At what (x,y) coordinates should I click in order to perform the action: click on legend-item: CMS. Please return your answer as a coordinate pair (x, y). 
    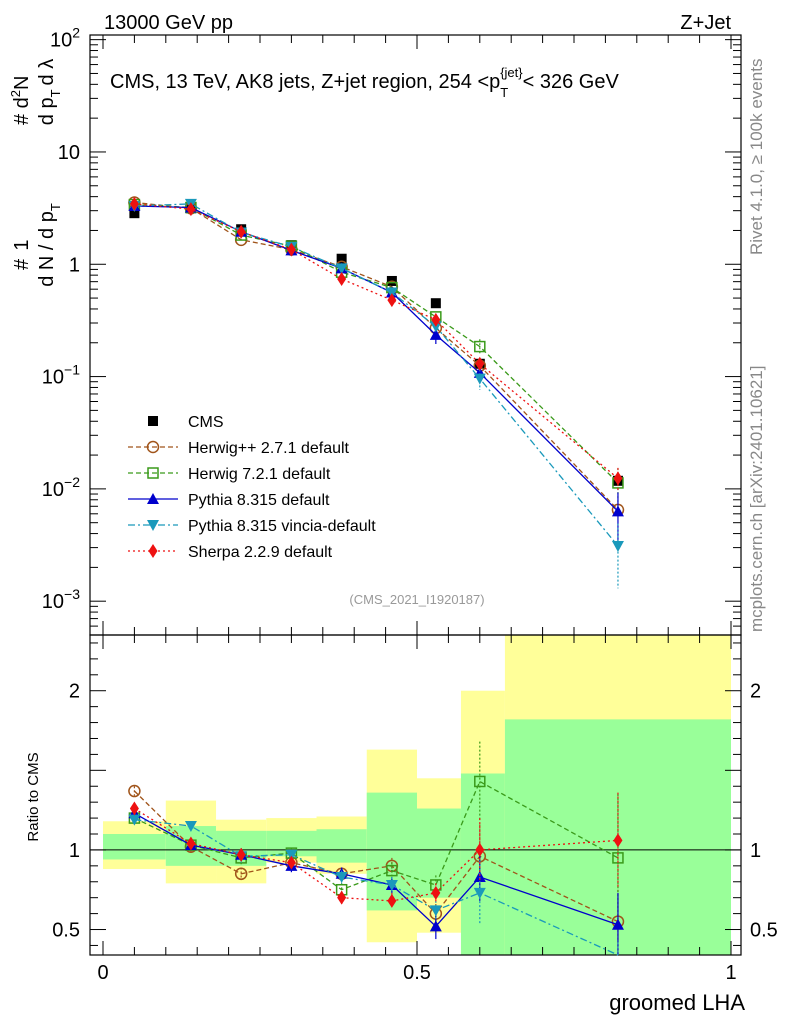
    Looking at the image, I should click on (186, 422).